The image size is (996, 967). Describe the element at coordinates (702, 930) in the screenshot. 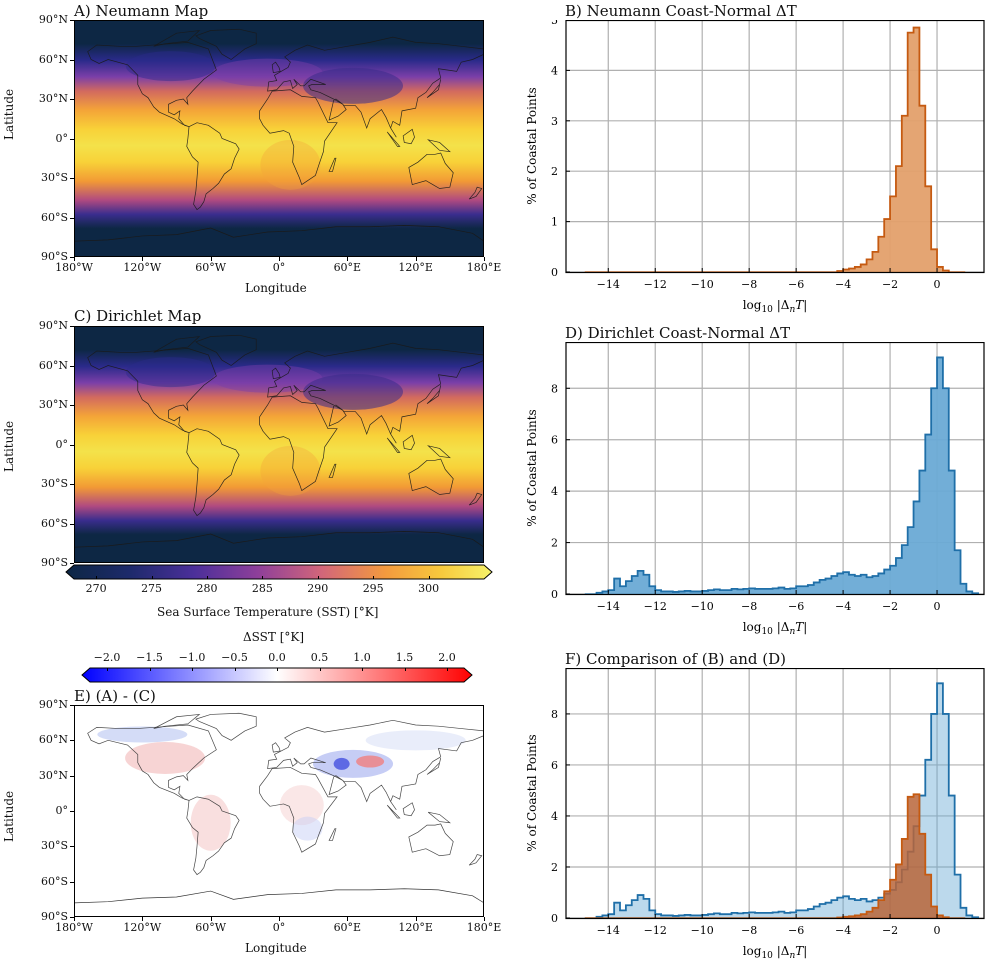

I see `x-tick-label: −10` at that location.